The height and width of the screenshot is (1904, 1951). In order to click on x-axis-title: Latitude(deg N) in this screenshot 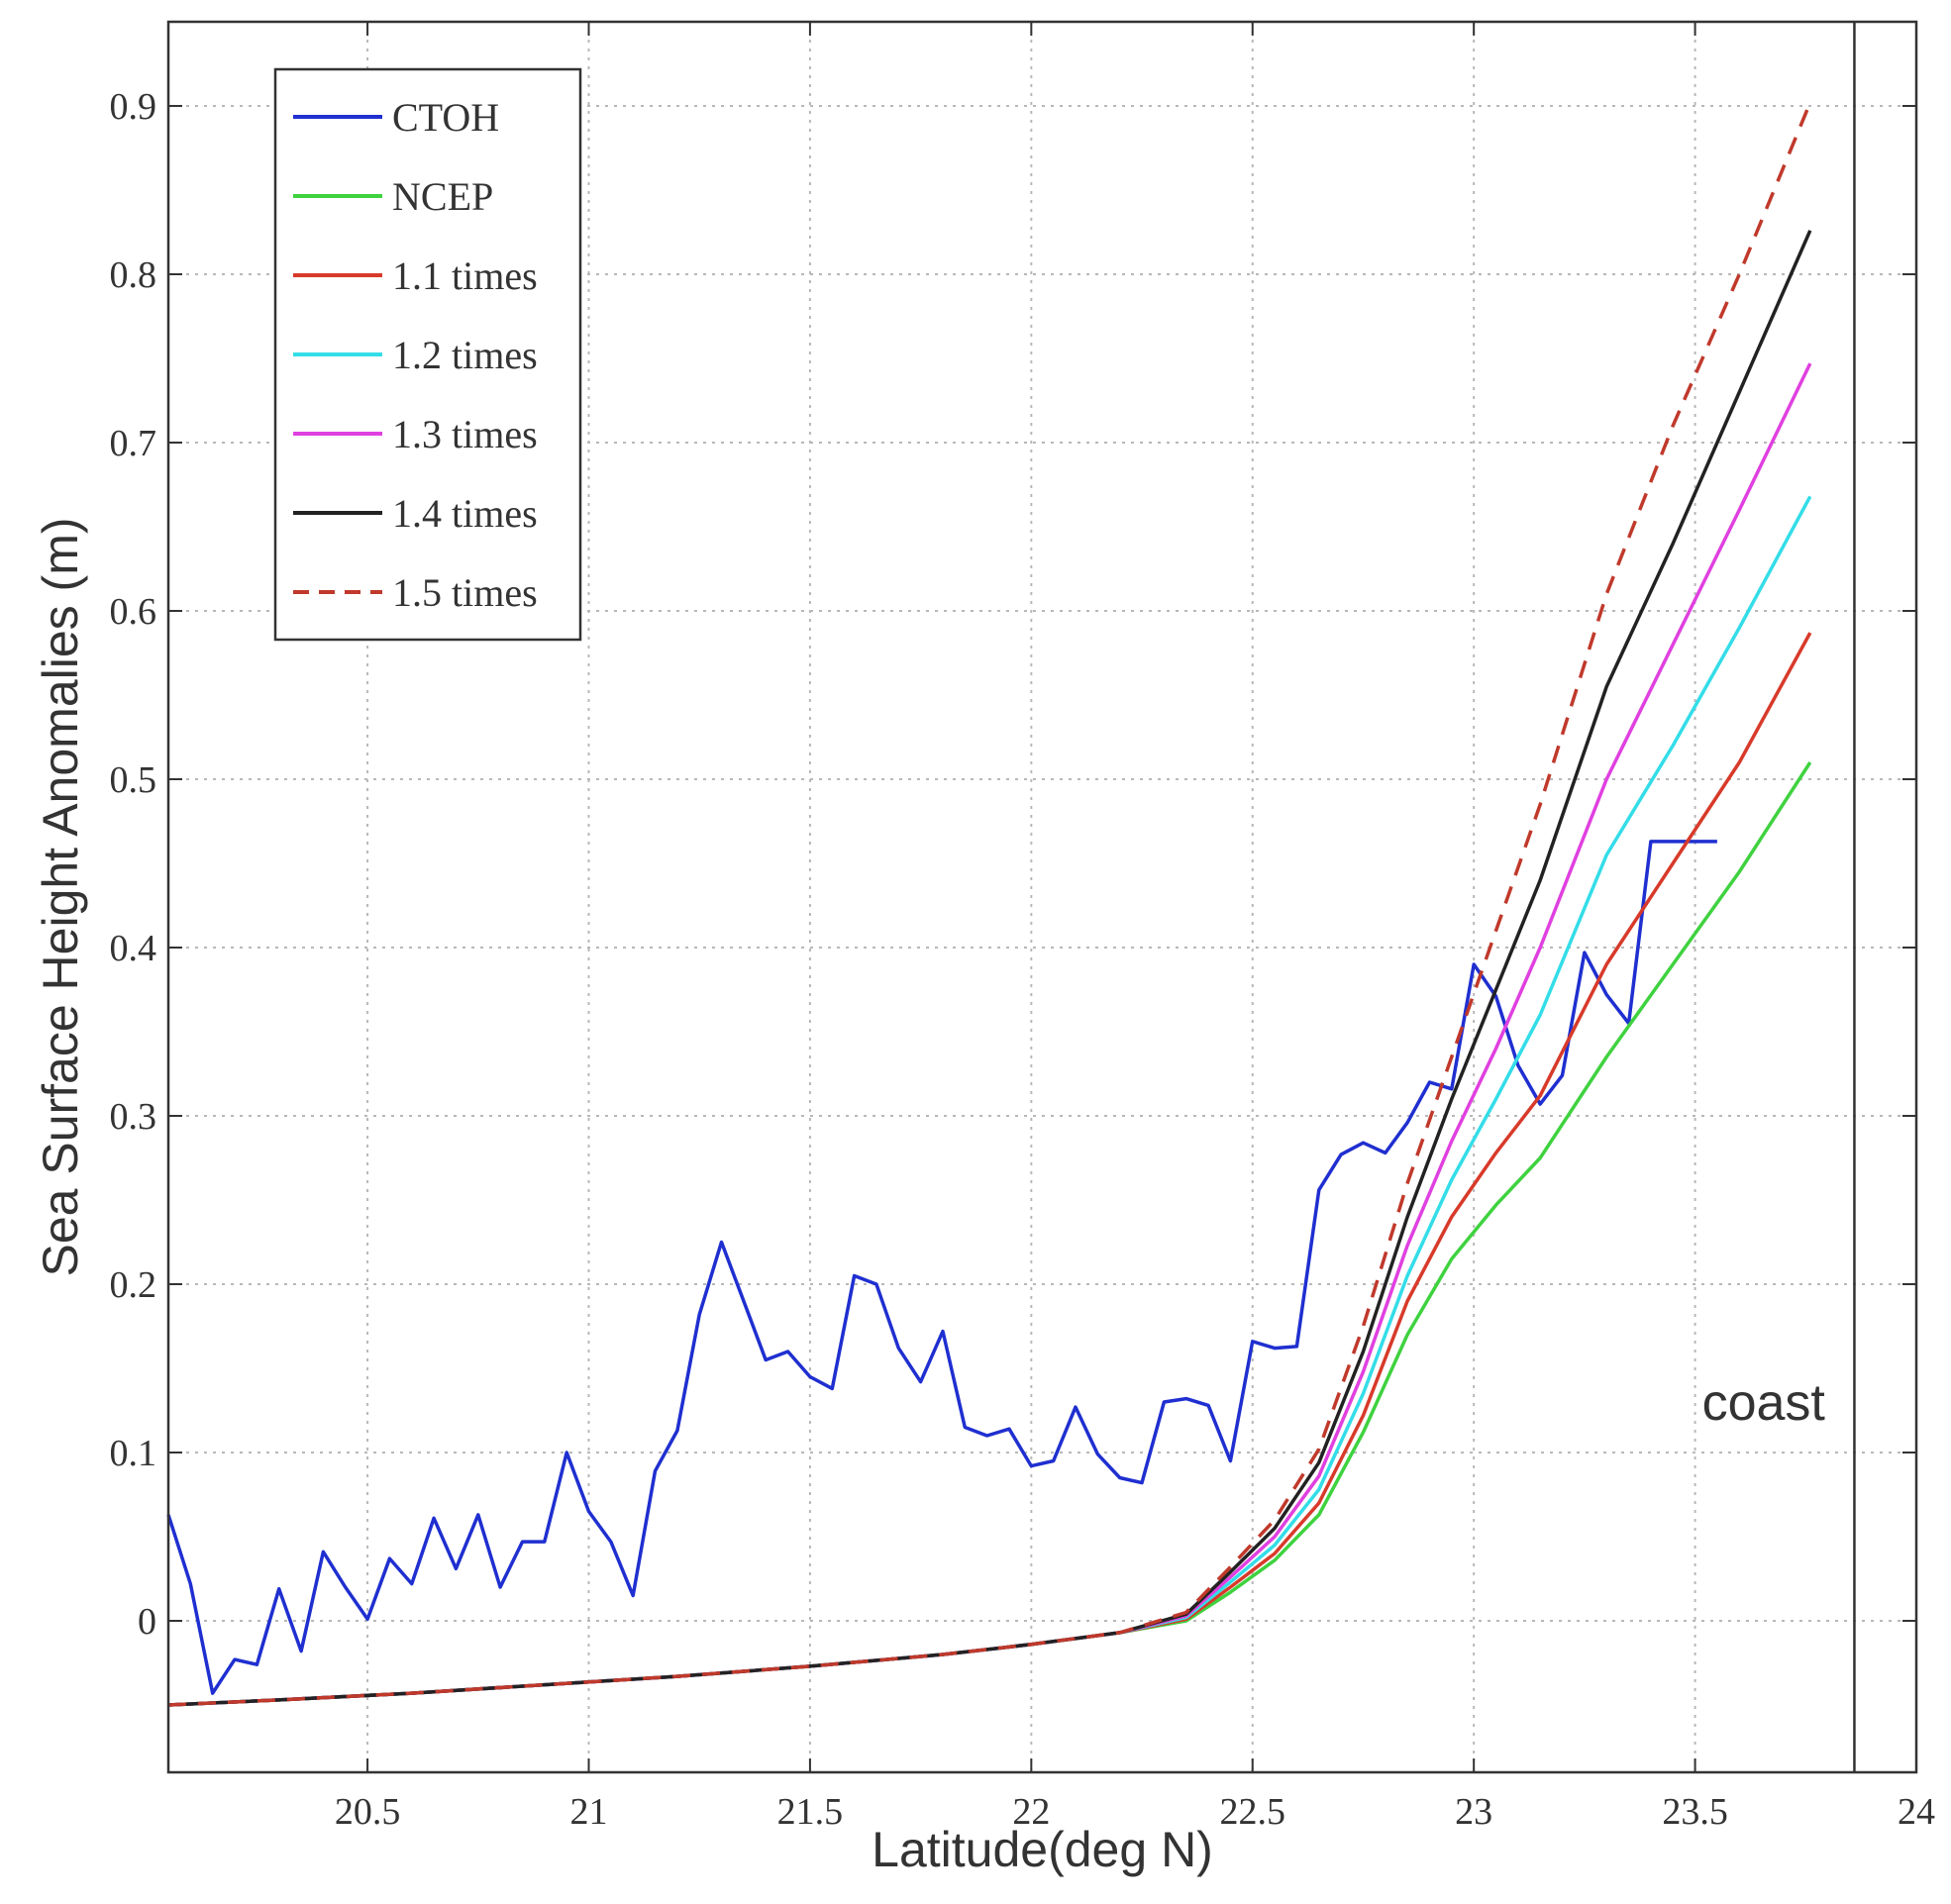, I will do `click(1043, 1849)`.